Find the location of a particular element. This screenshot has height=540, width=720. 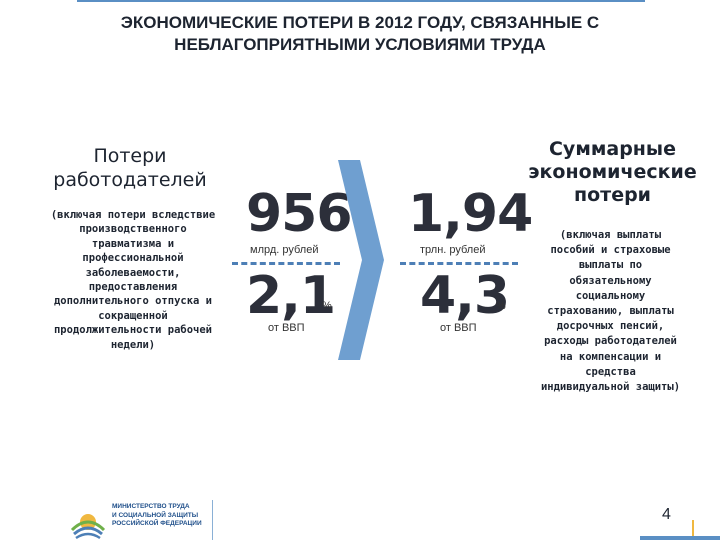

right-dashed-divider is located at coordinates (459, 263).